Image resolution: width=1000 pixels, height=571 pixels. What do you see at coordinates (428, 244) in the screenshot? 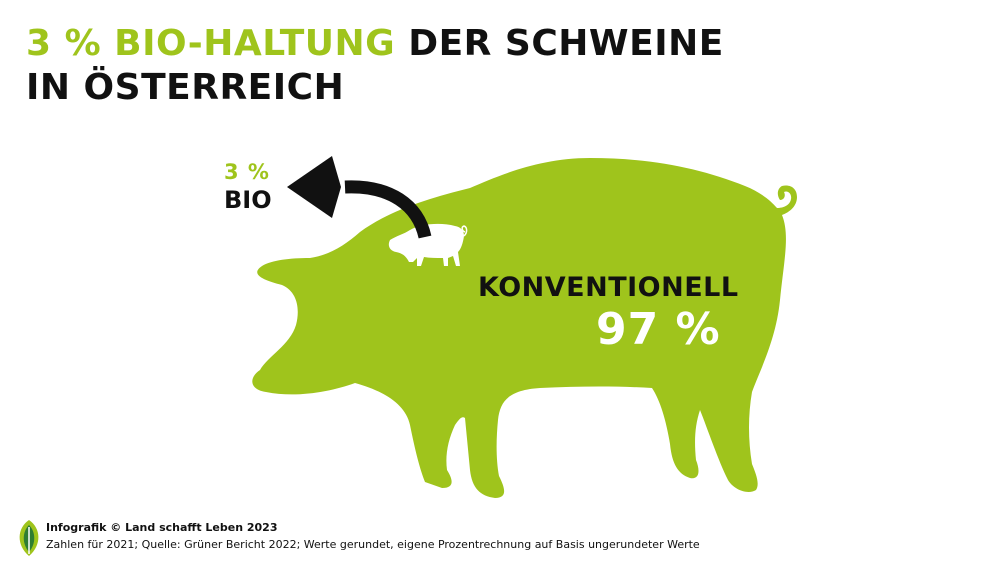
I see `small-pig-icon` at bounding box center [428, 244].